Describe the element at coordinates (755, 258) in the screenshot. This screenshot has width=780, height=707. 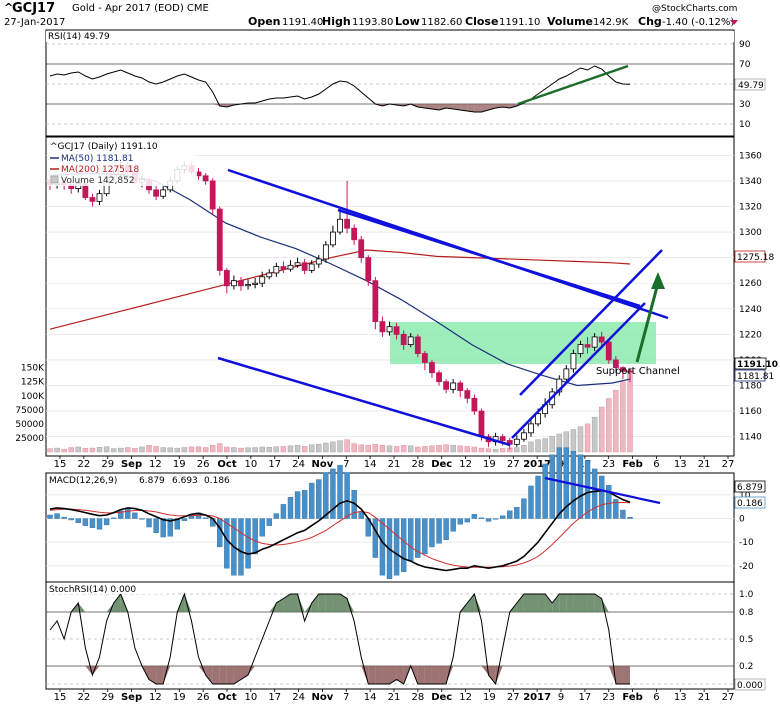
I see `ma200-tag: 1275.18` at that location.